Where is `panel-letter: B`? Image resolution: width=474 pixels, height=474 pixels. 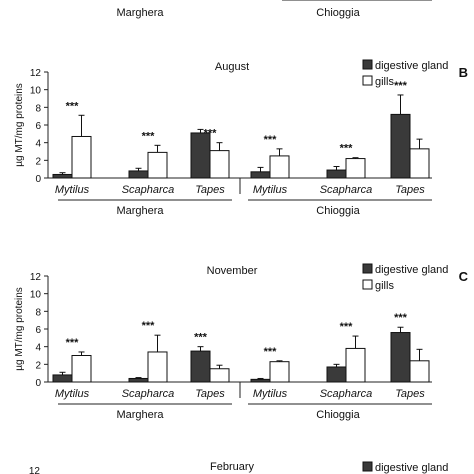
panel-letter: B is located at coordinates (463, 72).